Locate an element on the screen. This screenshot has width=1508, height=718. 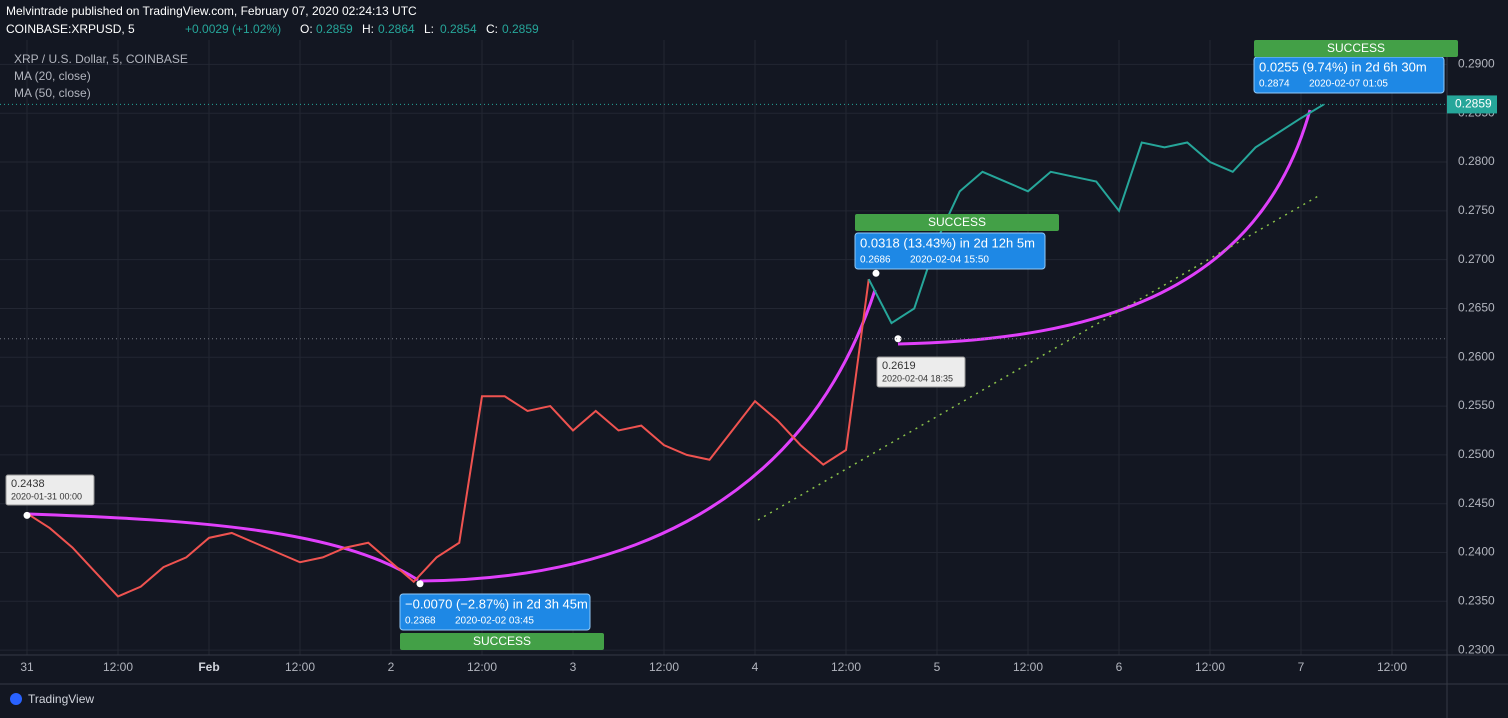
x-tick-label: 7 is located at coordinates (1301, 667).